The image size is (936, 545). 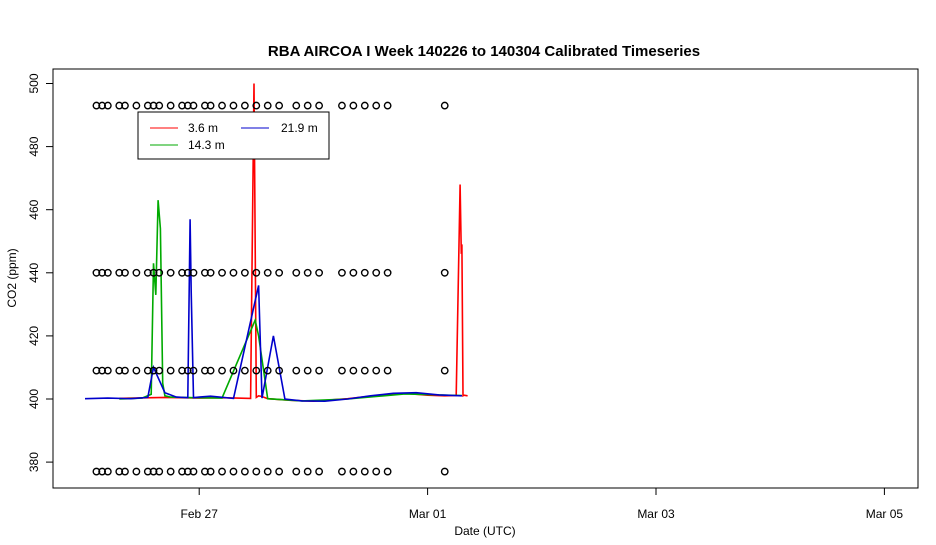 I want to click on y-tick-label: 420, so click(x=34, y=336).